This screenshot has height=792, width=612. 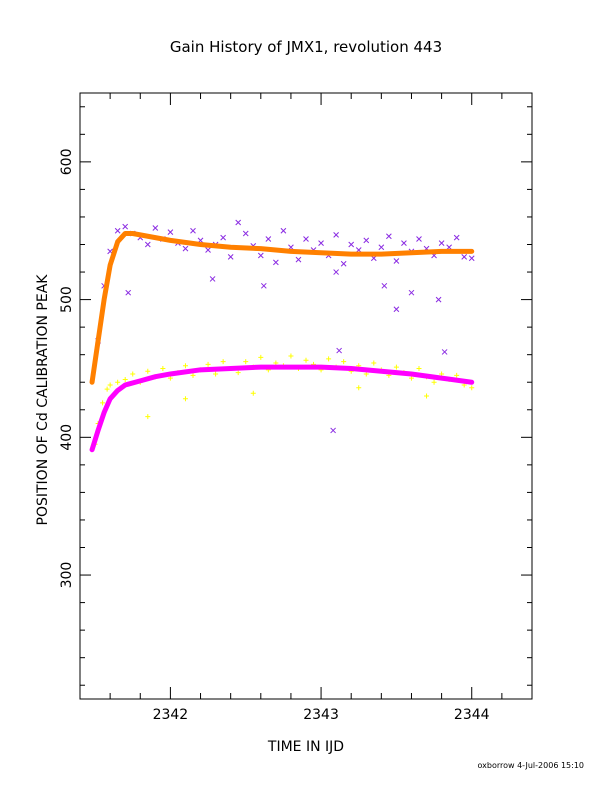 I want to click on y-tick-label: 300, so click(x=67, y=575).